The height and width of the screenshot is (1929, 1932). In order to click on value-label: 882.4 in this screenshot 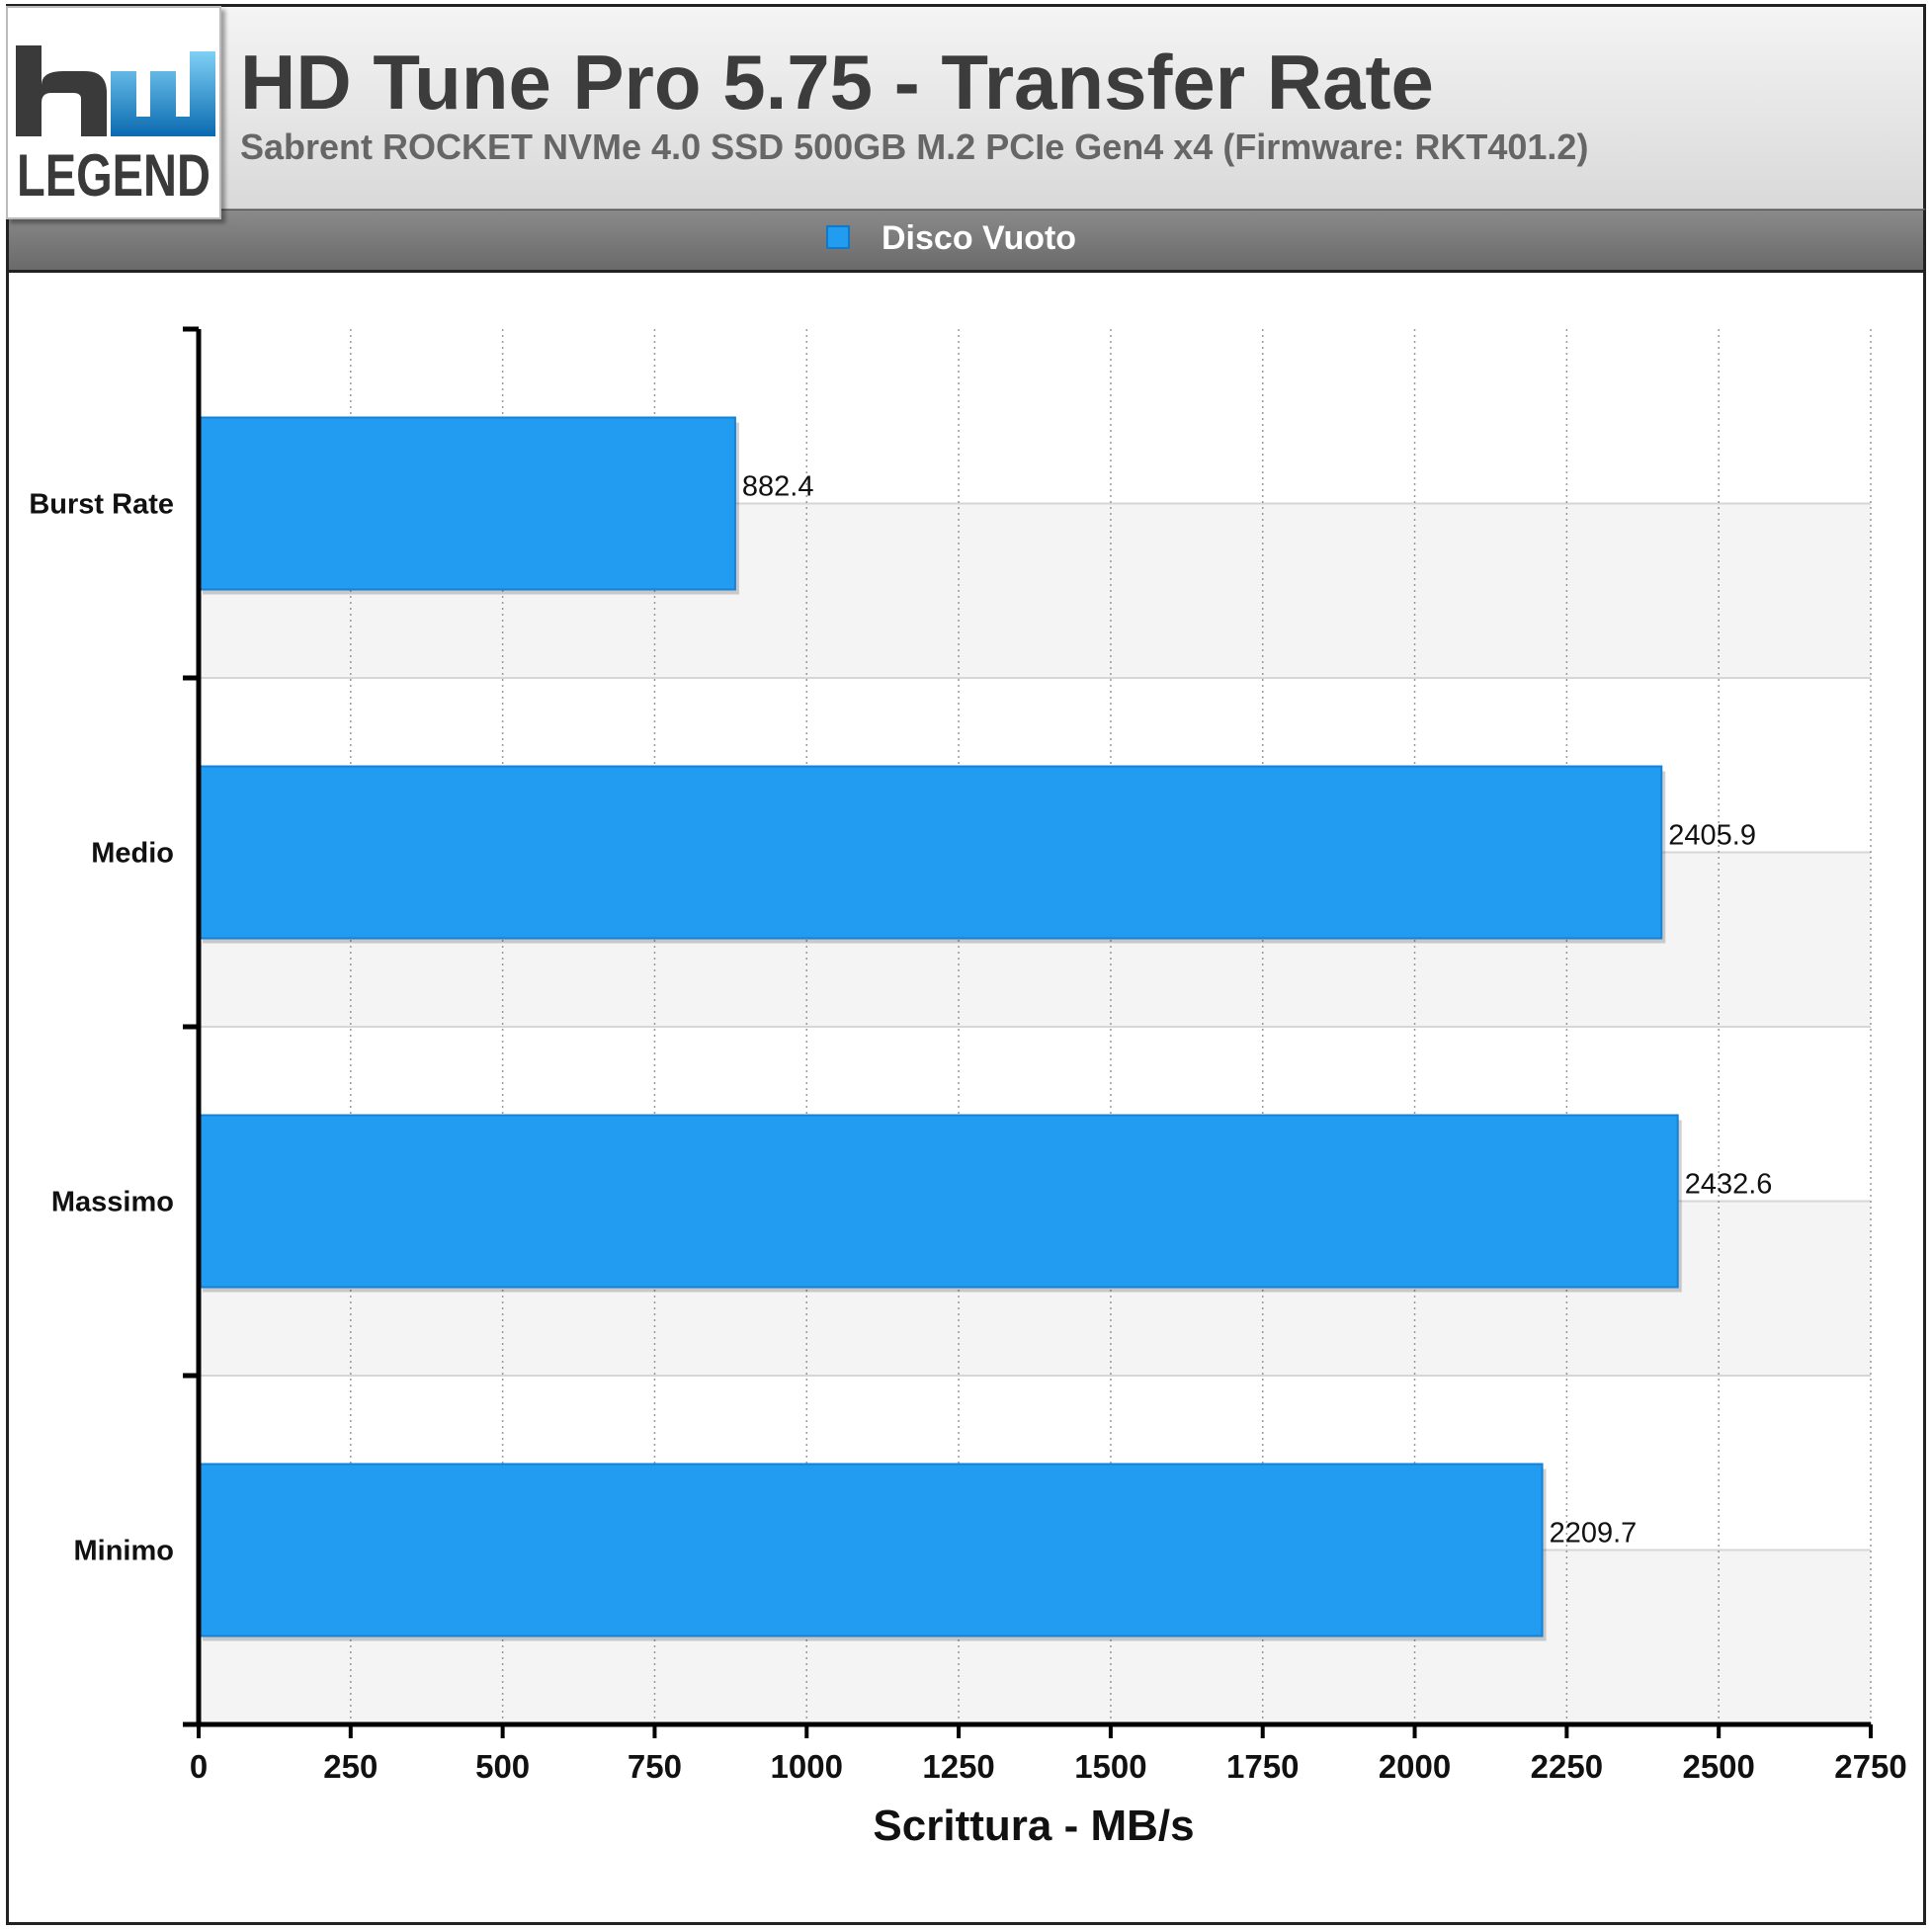, I will do `click(778, 487)`.